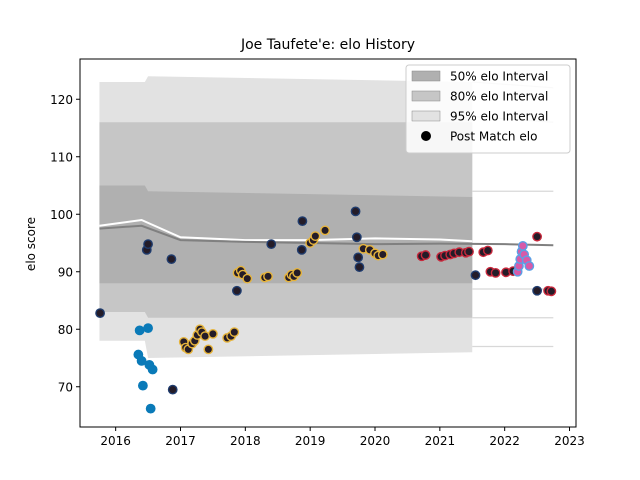 This screenshot has width=640, height=480. What do you see at coordinates (499, 97) in the screenshot?
I see `legend-label: 80% elo Interval` at bounding box center [499, 97].